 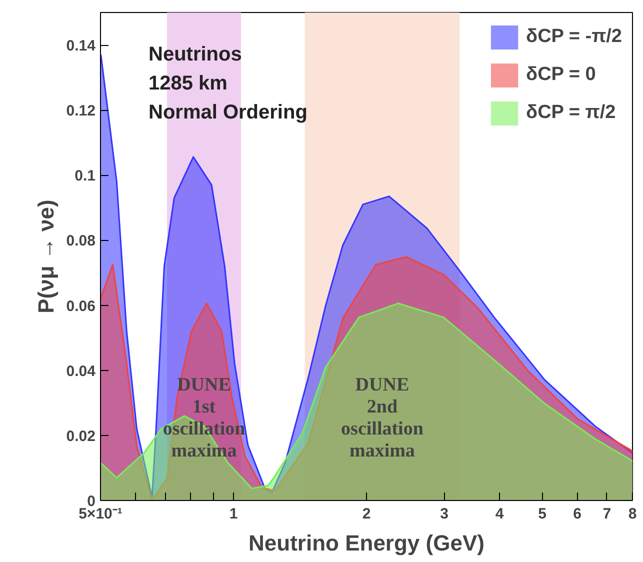 What do you see at coordinates (542, 514) in the screenshot?
I see `x-tick-label: 5` at bounding box center [542, 514].